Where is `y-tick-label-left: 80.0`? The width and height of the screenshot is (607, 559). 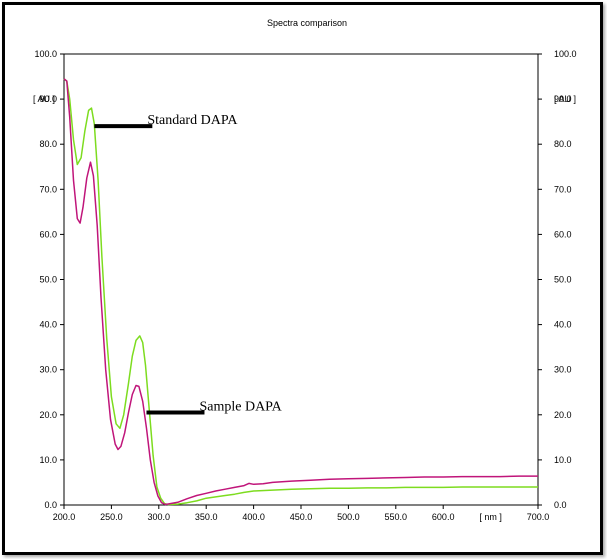 y-tick-label-left: 80.0 is located at coordinates (48, 144).